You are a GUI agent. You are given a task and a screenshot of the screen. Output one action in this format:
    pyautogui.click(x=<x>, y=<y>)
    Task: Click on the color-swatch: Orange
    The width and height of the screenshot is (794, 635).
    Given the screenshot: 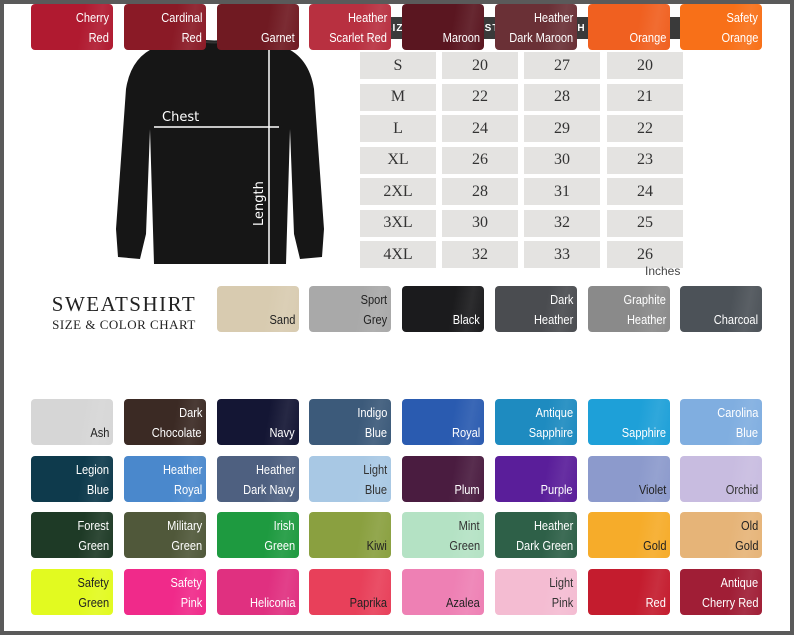 What is the action you would take?
    pyautogui.click(x=629, y=27)
    